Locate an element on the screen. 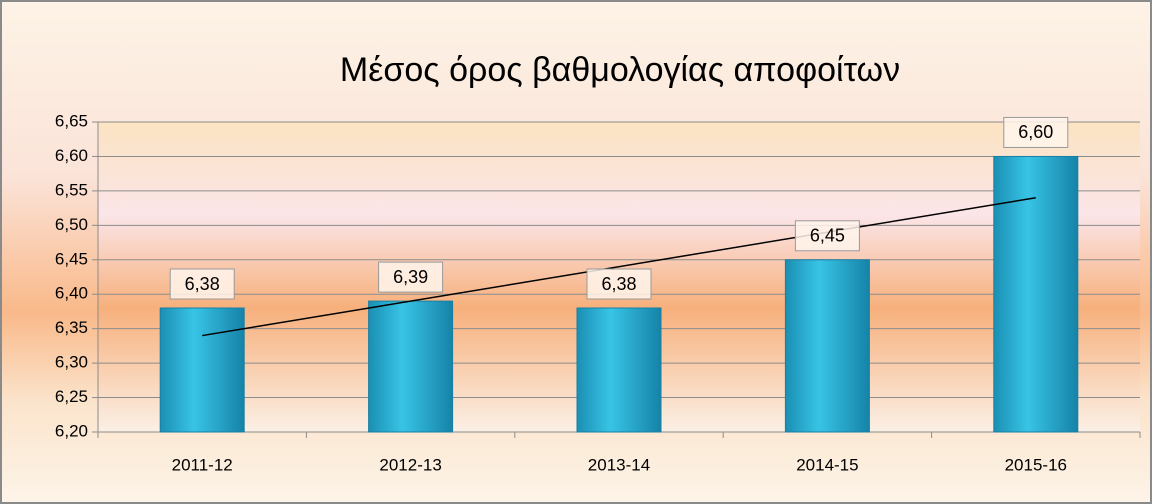  x-tick-label: 2013-14 is located at coordinates (619, 464).